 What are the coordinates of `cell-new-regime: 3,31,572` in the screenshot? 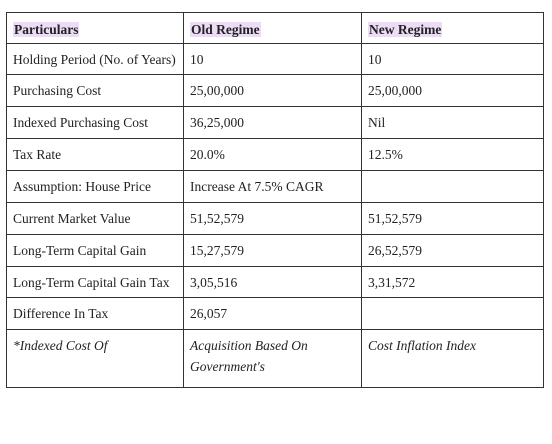 It's located at (452, 282).